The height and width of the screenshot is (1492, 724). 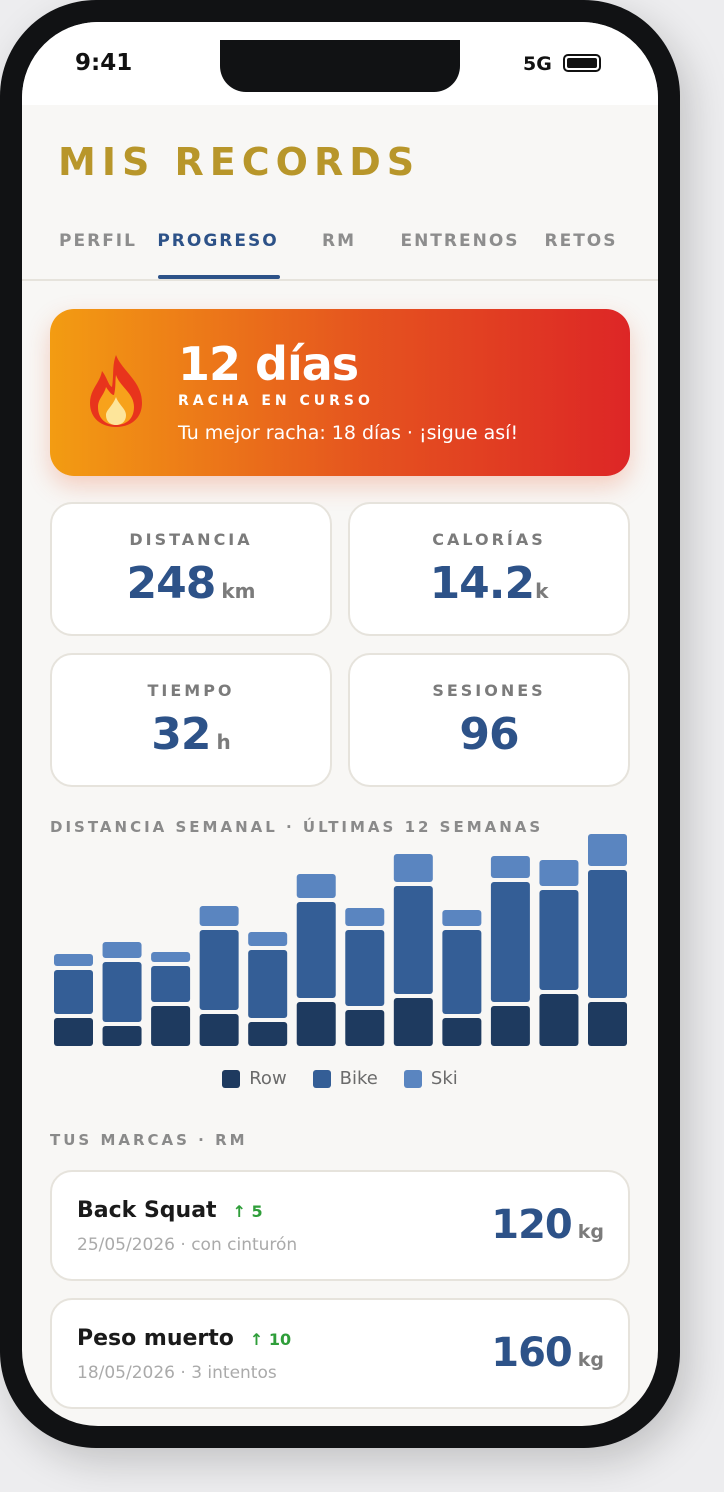 I want to click on record-value-box: 160 kg, so click(x=547, y=1353).